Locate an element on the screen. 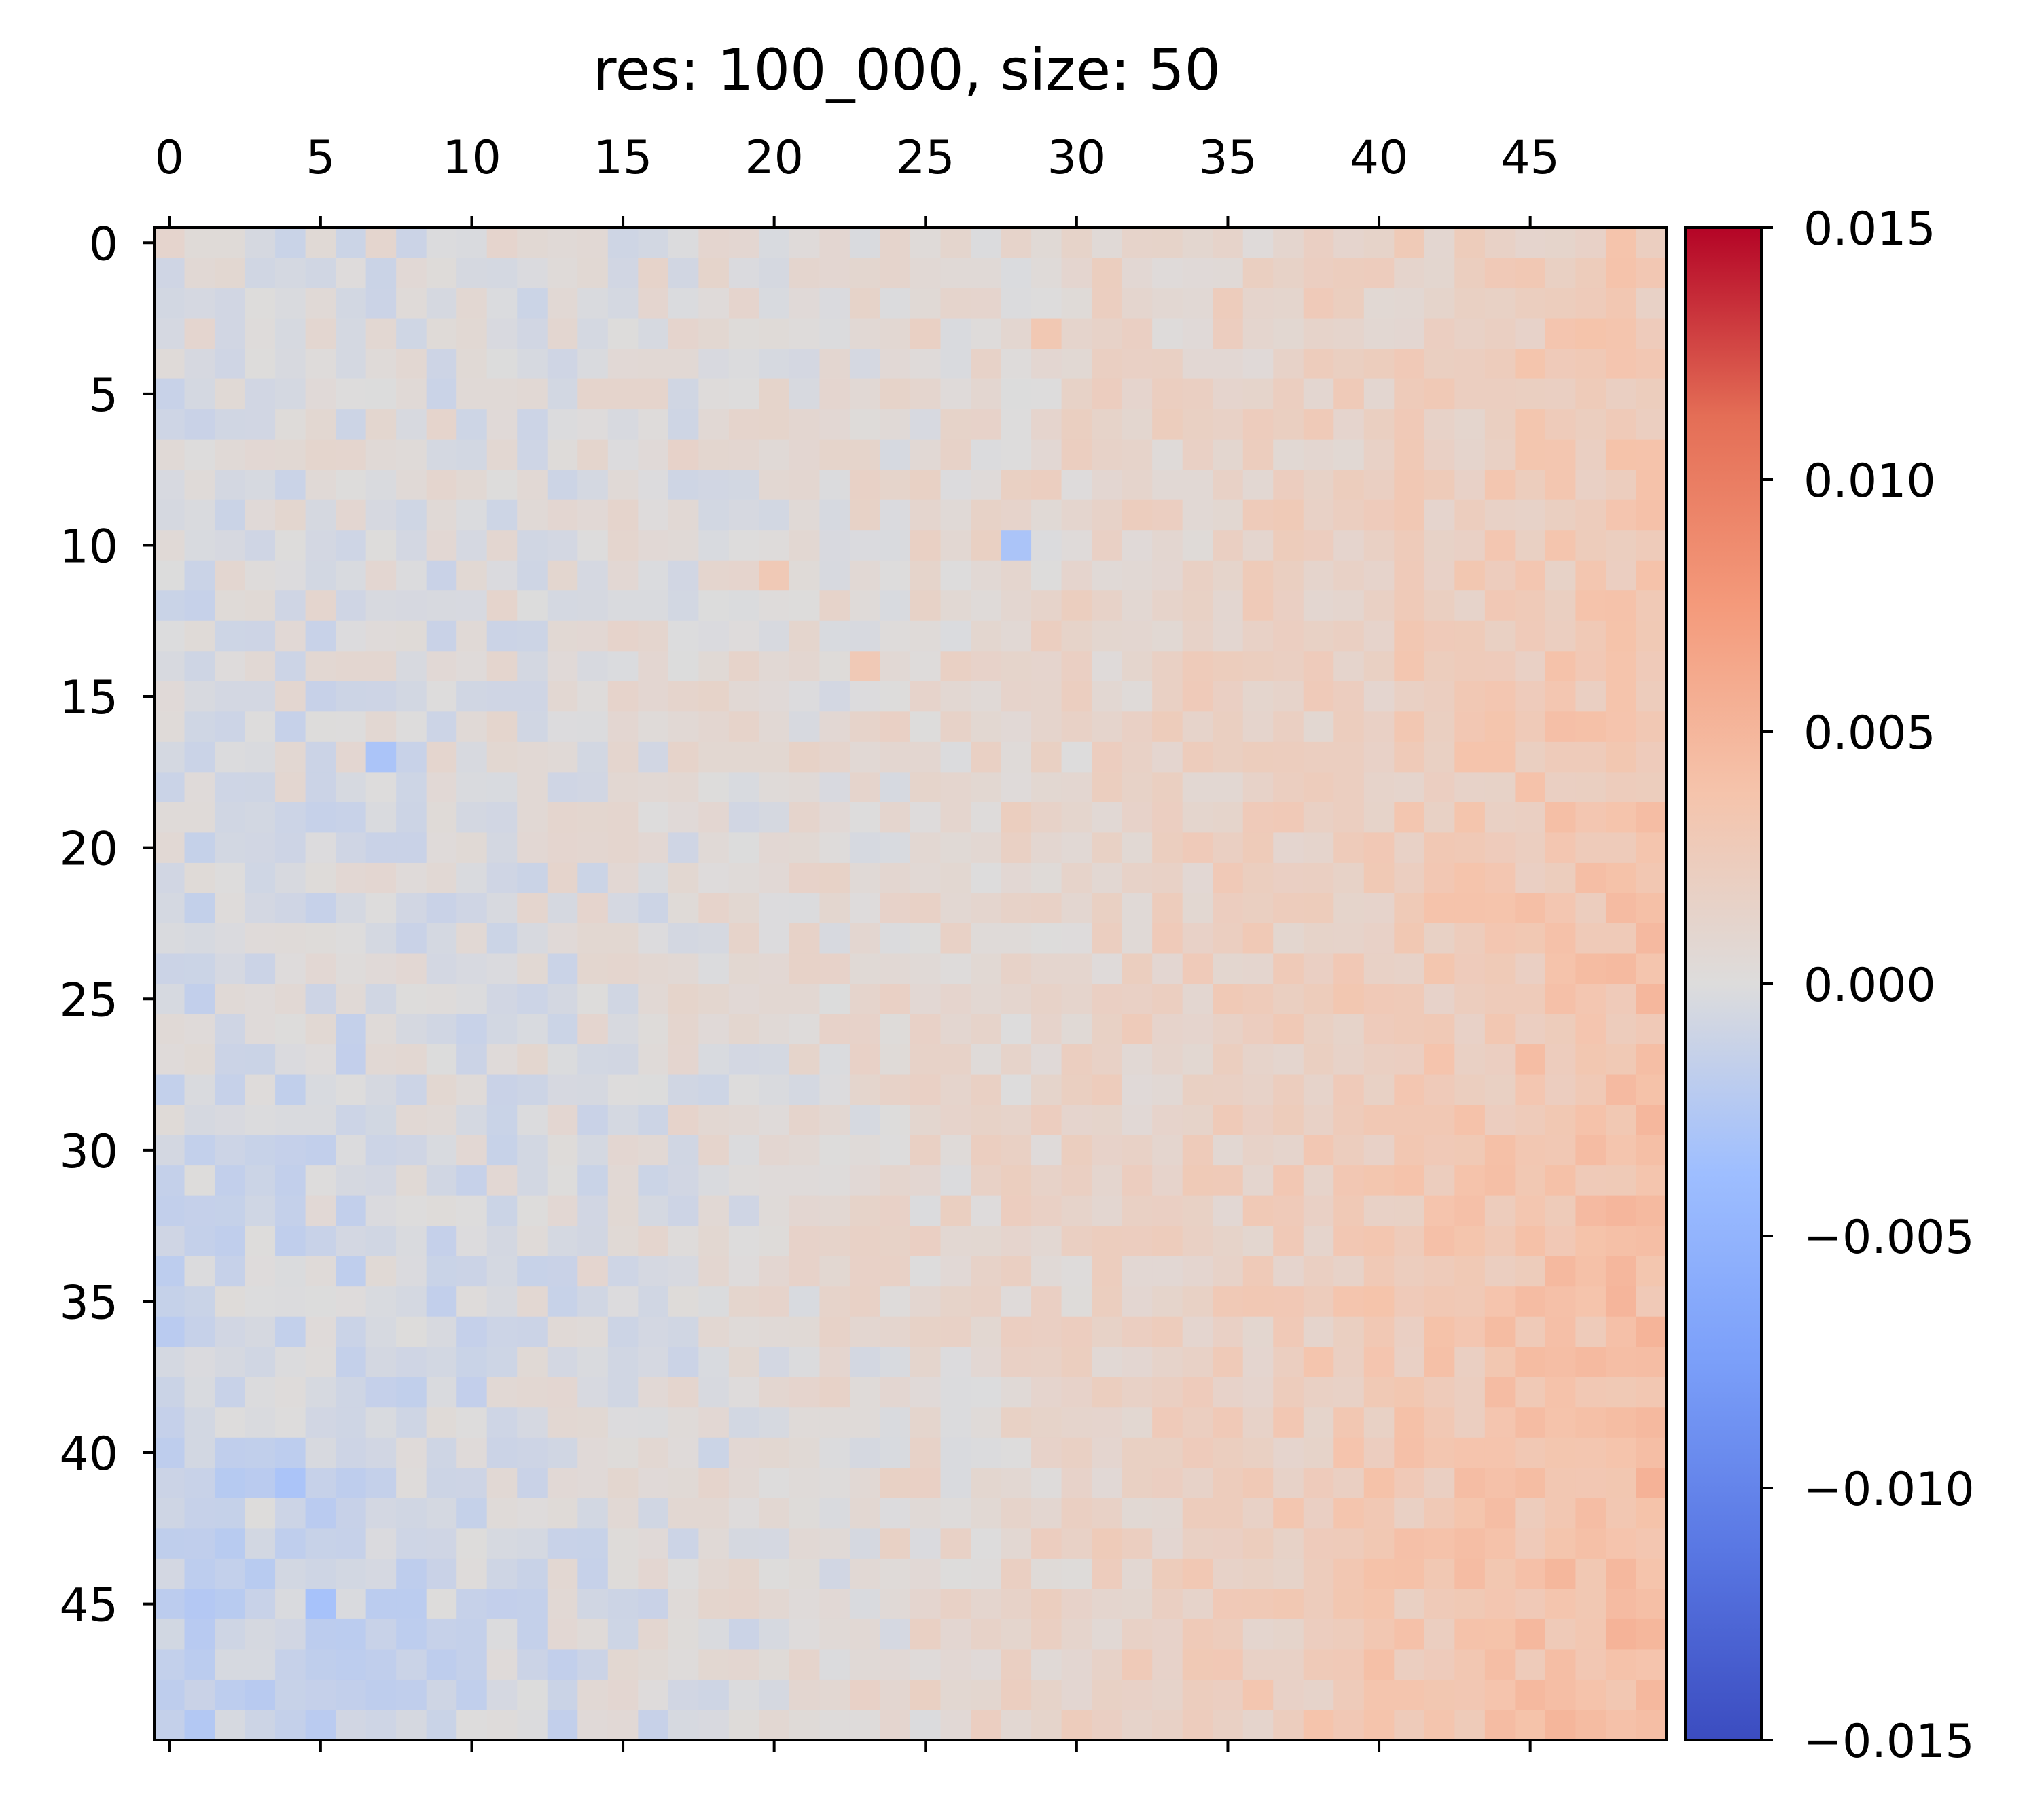 The width and height of the screenshot is (2044, 1806). y-tick-label: 30 is located at coordinates (88, 1152).